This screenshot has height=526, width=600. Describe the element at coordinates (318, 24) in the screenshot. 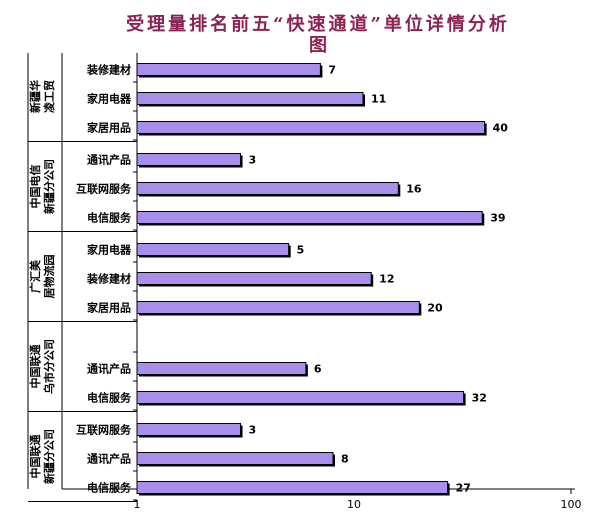

I see `chart-title: 受理量排名前五“快速通道”单位详情分析` at that location.